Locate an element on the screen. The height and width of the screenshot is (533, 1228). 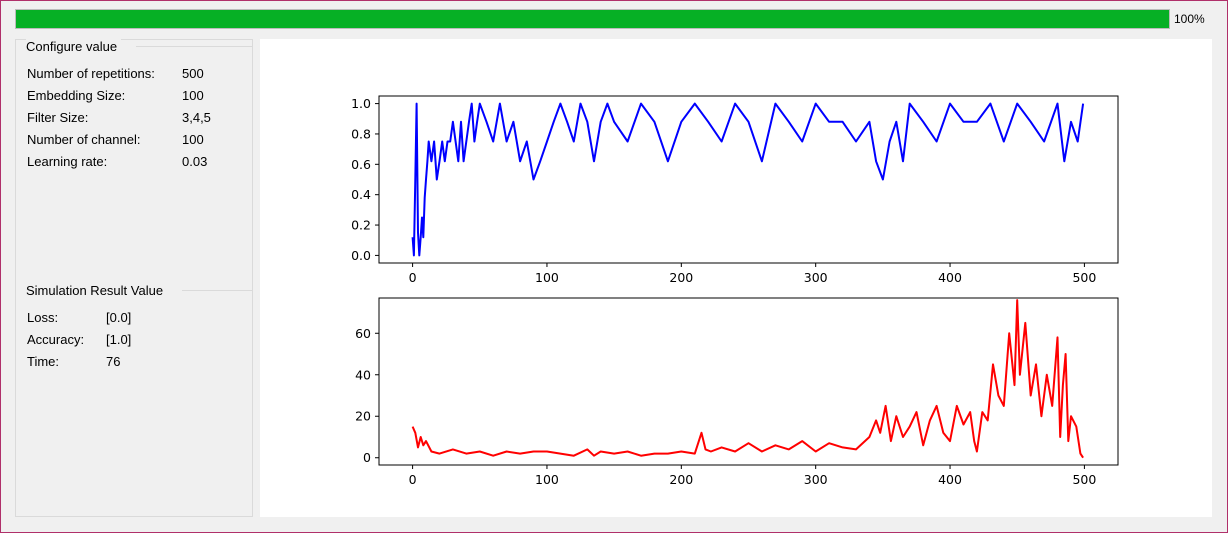
progress-percent: 100% is located at coordinates (1189, 19).